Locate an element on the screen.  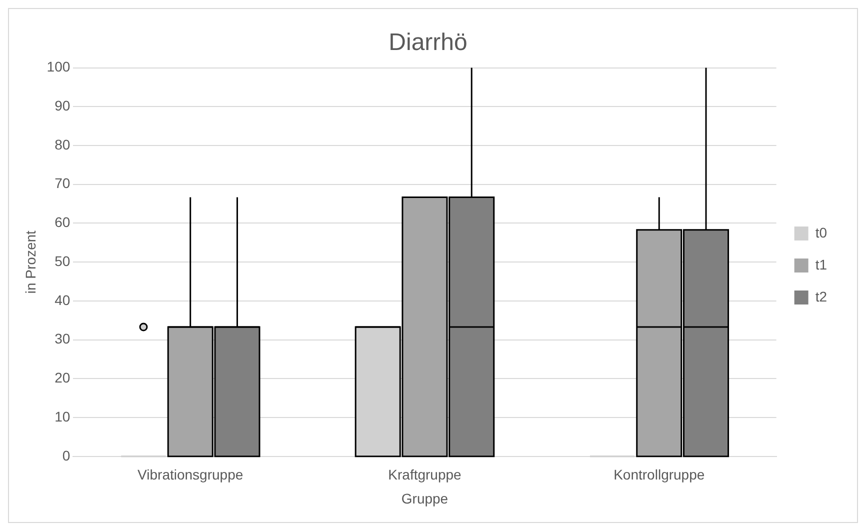
legend-label: t2 is located at coordinates (821, 296).